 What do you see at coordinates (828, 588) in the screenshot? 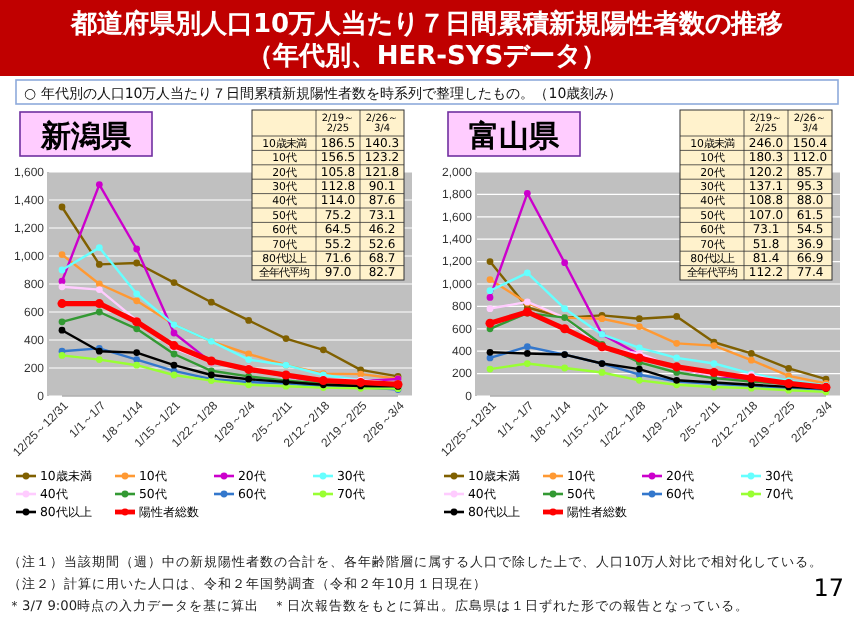
I see `text: 17` at bounding box center [828, 588].